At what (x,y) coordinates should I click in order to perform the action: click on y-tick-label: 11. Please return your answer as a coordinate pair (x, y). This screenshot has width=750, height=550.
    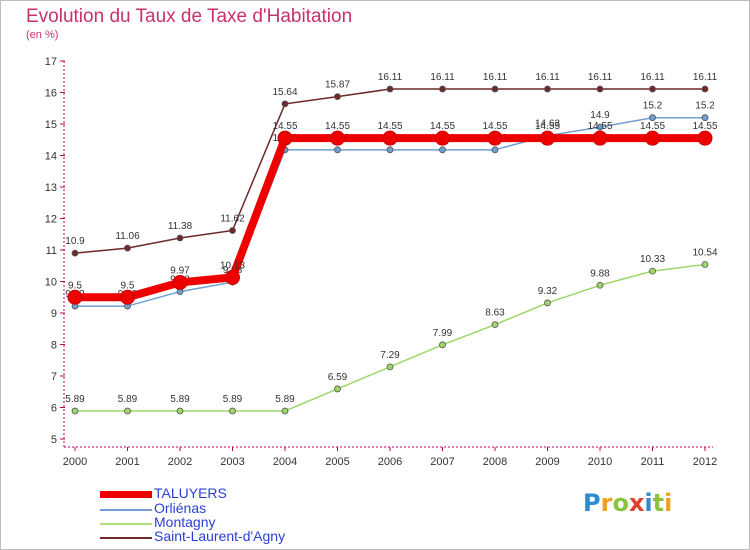
    Looking at the image, I should click on (51, 251).